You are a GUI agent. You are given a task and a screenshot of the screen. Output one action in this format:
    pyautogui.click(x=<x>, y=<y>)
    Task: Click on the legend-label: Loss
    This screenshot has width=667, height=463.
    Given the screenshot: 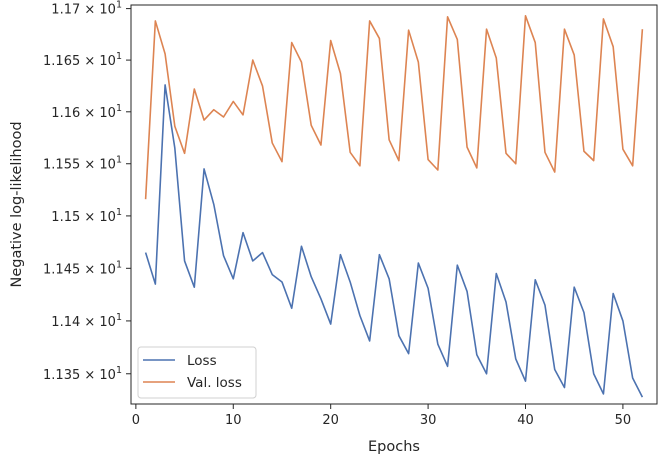 What is the action you would take?
    pyautogui.click(x=202, y=361)
    